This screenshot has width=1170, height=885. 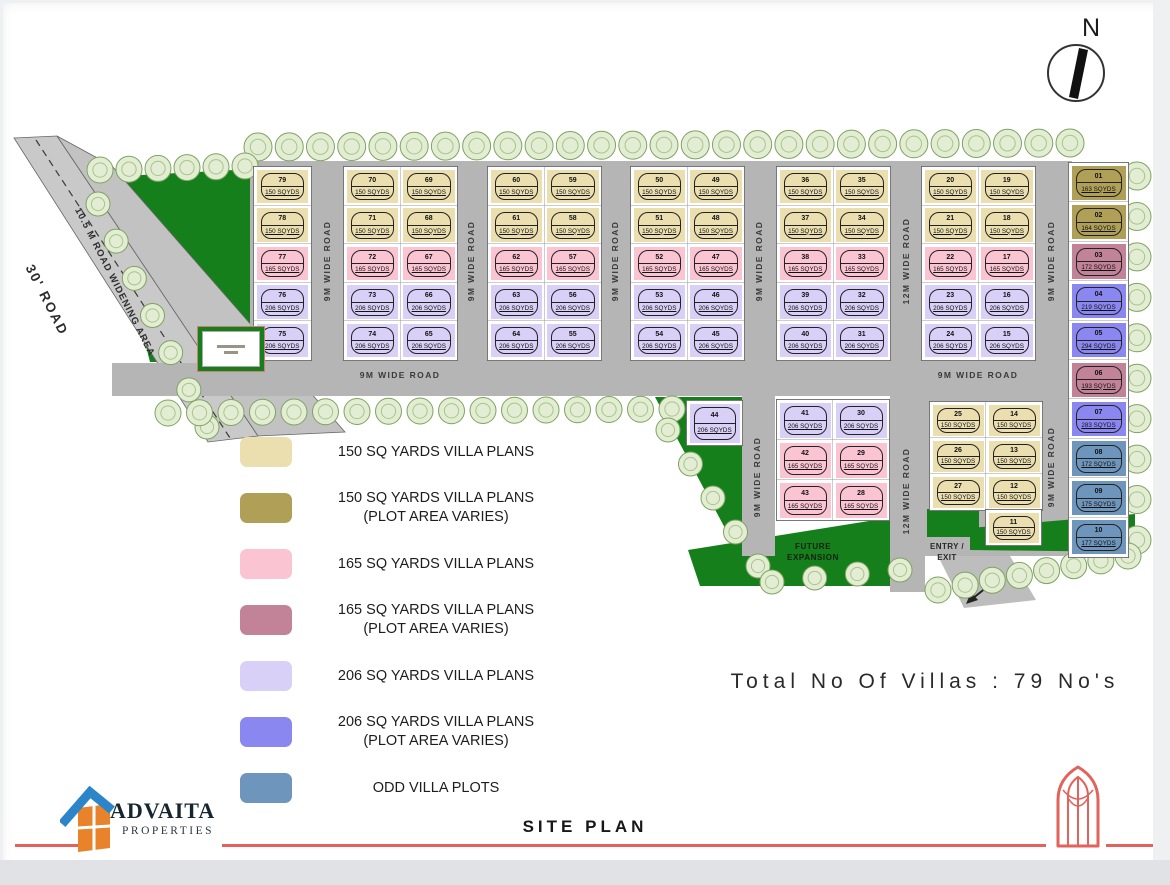 I want to click on plot-43: 43 165 SQYDS, so click(x=805, y=500).